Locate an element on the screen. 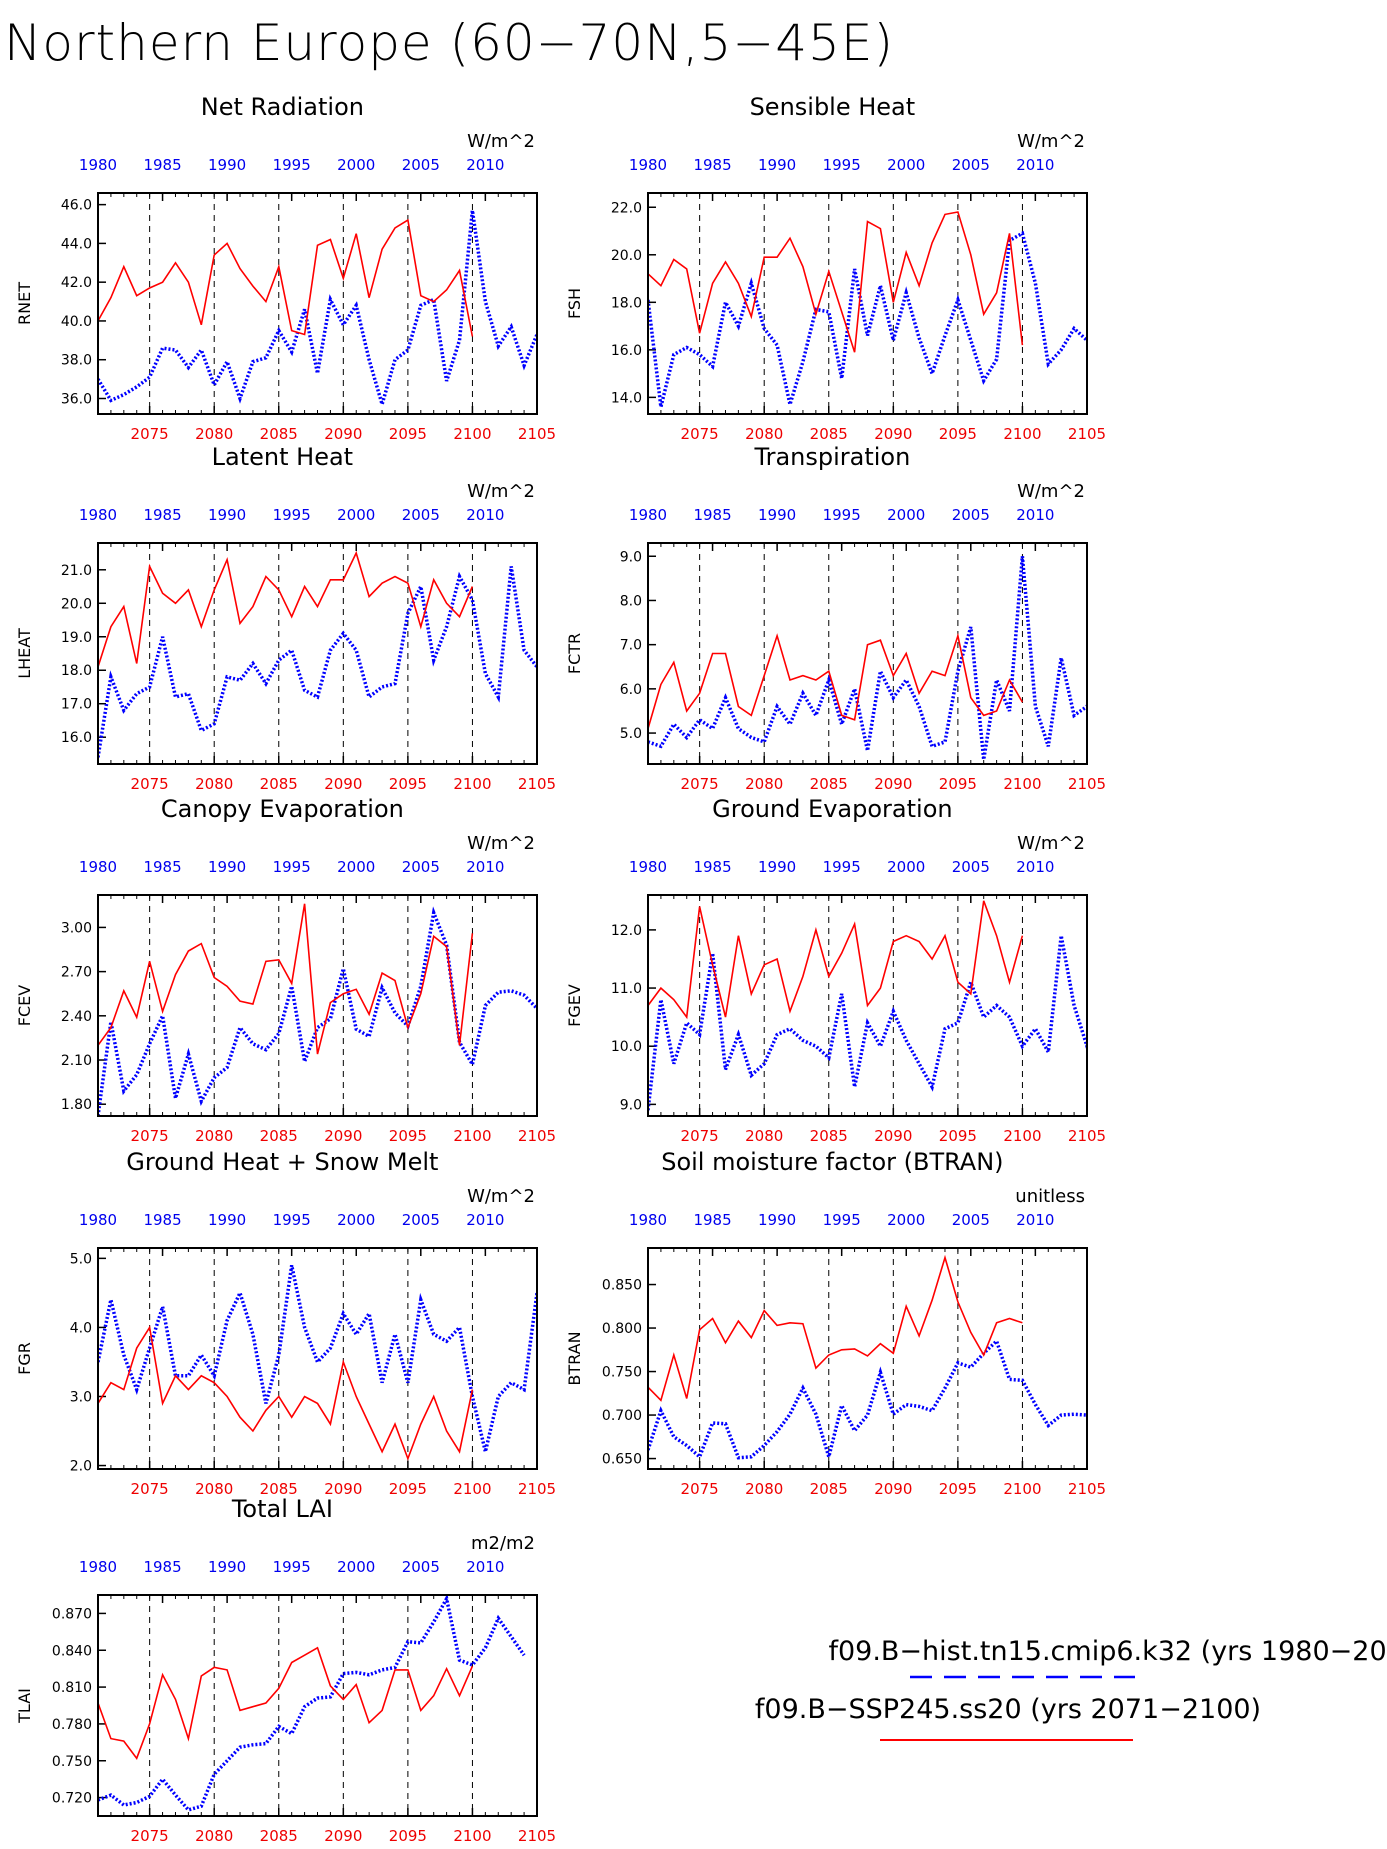 This screenshot has height=1849, width=1387. series-ssp-line is located at coordinates (286, 1393).